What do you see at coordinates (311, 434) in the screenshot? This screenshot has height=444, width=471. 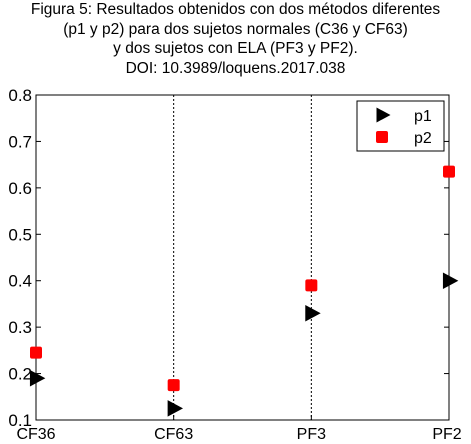 I see `x-tick-label: PF3` at bounding box center [311, 434].